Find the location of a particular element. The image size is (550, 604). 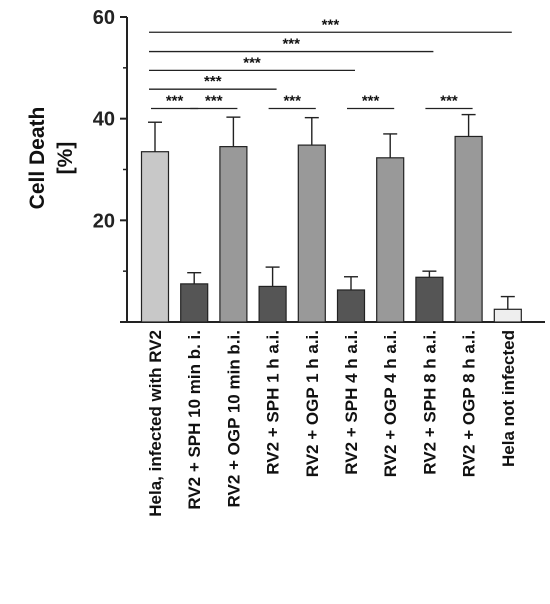

x-tick-label: RV2 + SPH 4 h a.i. is located at coordinates (351, 402).